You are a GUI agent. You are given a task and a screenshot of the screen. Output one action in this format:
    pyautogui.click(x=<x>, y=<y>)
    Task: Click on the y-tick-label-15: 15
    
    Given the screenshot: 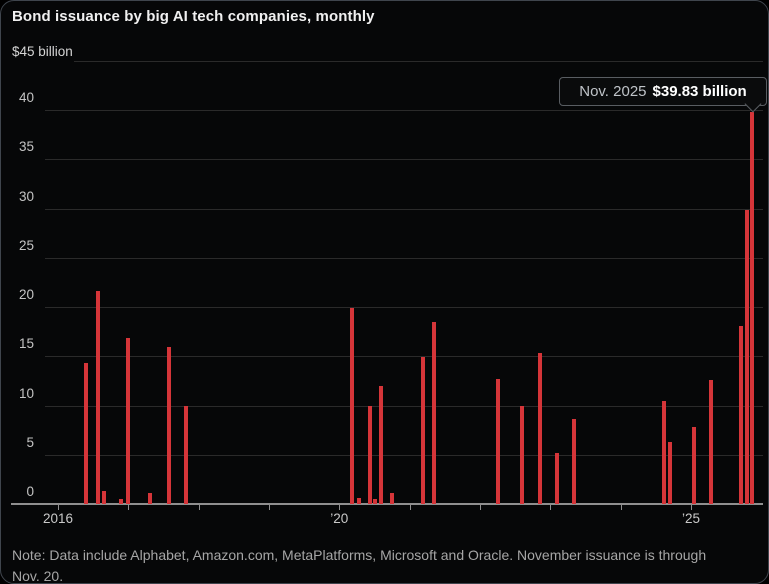 What is the action you would take?
    pyautogui.click(x=26, y=344)
    